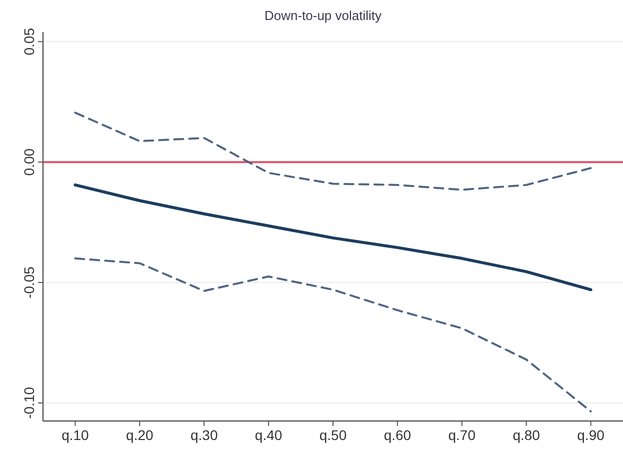 The width and height of the screenshot is (623, 449). What do you see at coordinates (333, 435) in the screenshot?
I see `x-tick-label: q.50` at bounding box center [333, 435].